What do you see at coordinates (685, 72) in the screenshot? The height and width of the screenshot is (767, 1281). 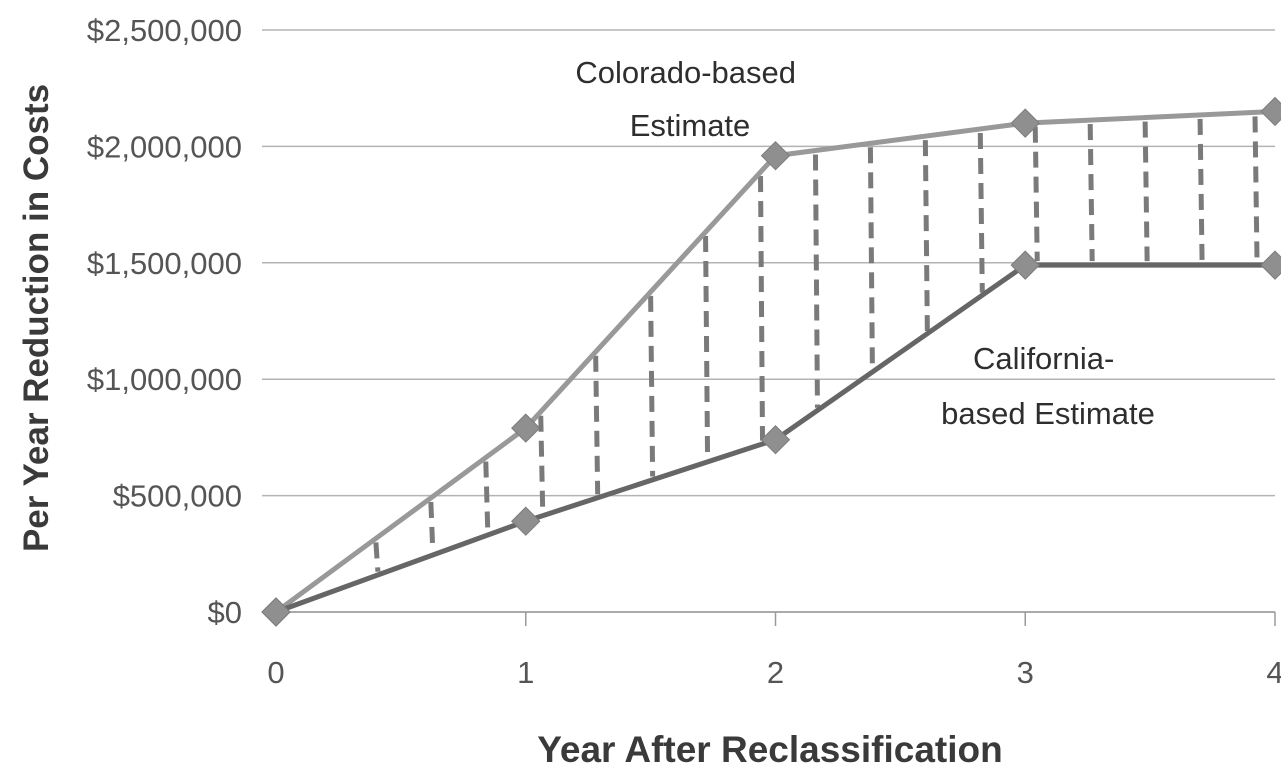 I see `annotation-colorado-line1: Colorado-based` at bounding box center [685, 72].